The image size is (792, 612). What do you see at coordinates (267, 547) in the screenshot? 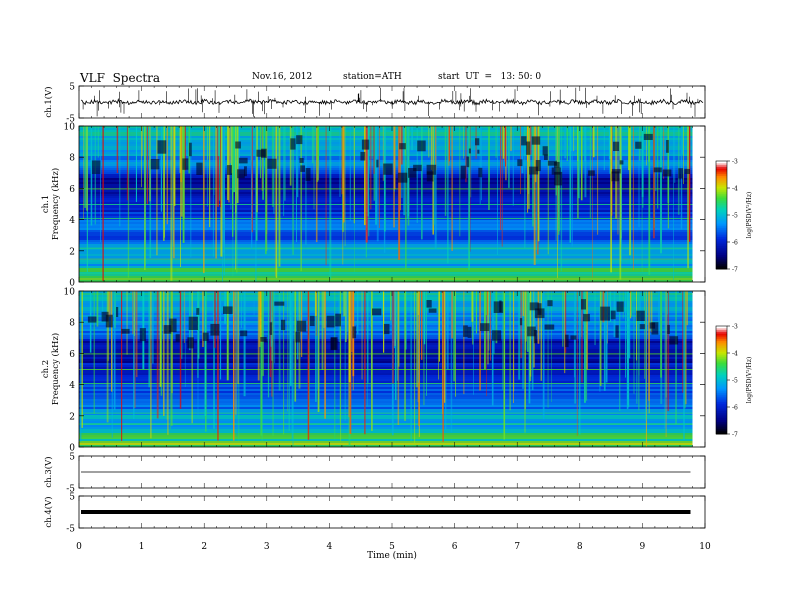
I see `x-tick-label: 3` at bounding box center [267, 547].